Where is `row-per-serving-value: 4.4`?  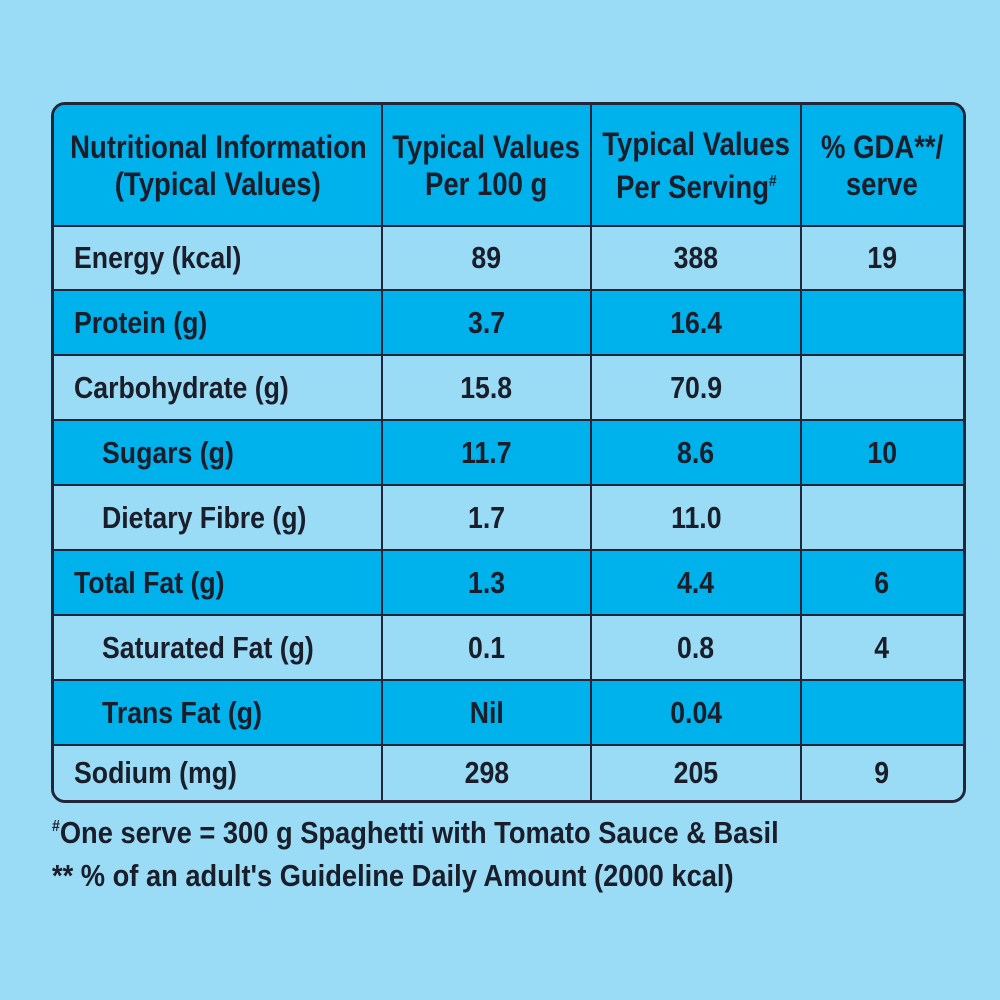 row-per-serving-value: 4.4 is located at coordinates (696, 582).